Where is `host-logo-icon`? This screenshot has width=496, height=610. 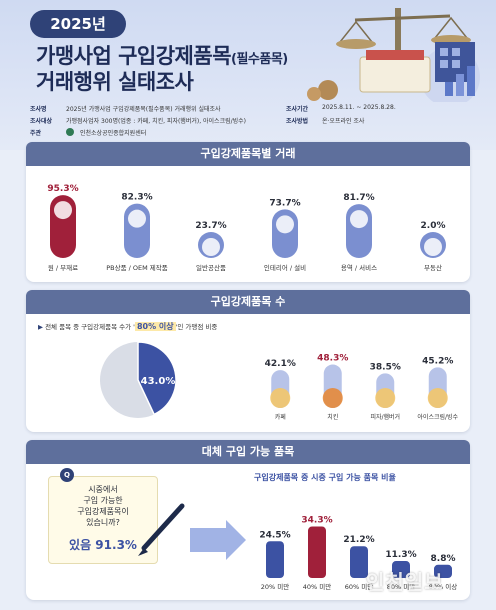 host-logo-icon is located at coordinates (70, 132).